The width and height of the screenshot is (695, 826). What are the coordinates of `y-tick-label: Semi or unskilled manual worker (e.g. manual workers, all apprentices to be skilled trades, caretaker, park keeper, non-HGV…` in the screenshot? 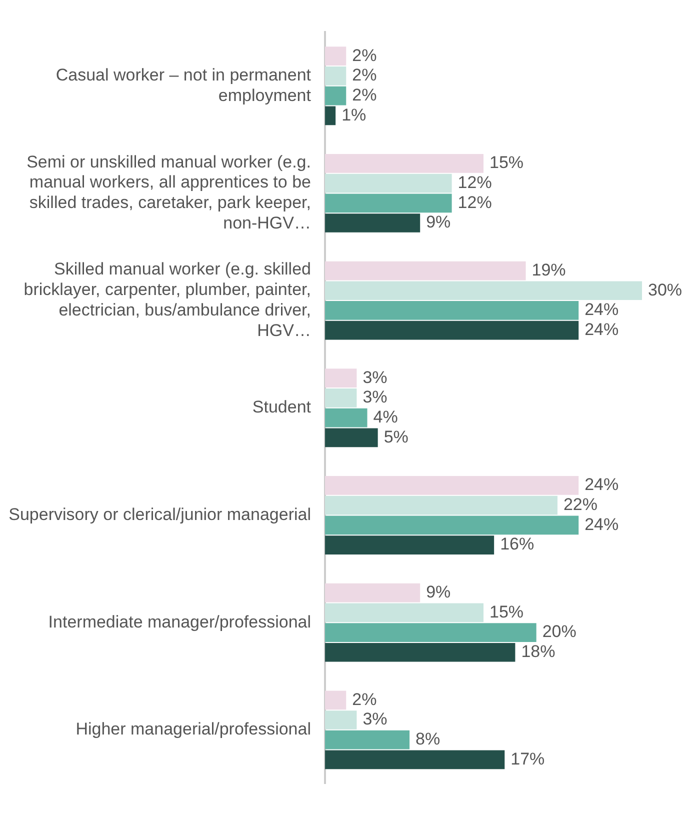 It's located at (168, 192).